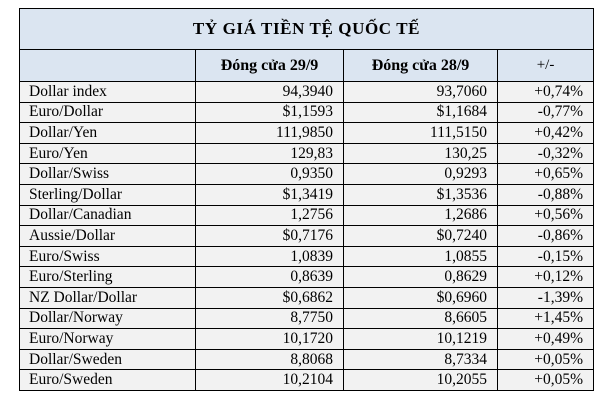 The width and height of the screenshot is (608, 417). I want to click on change-cell: +0,49%, so click(545, 339).